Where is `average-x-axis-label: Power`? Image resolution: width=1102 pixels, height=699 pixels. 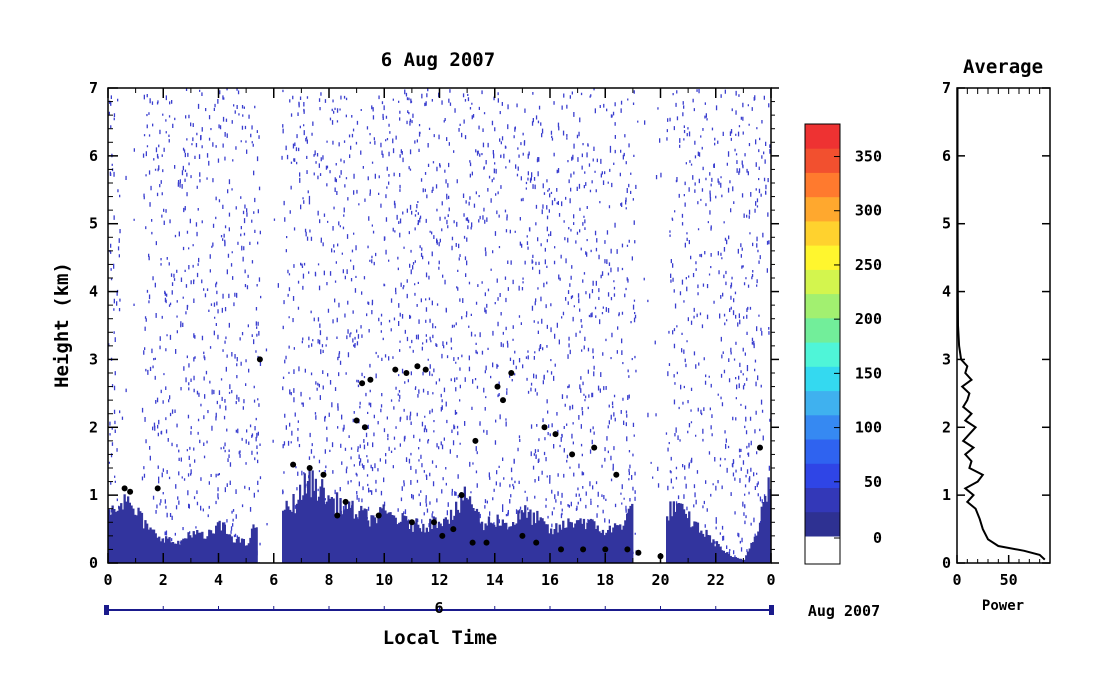
average-x-axis-label: Power is located at coordinates (1003, 606).